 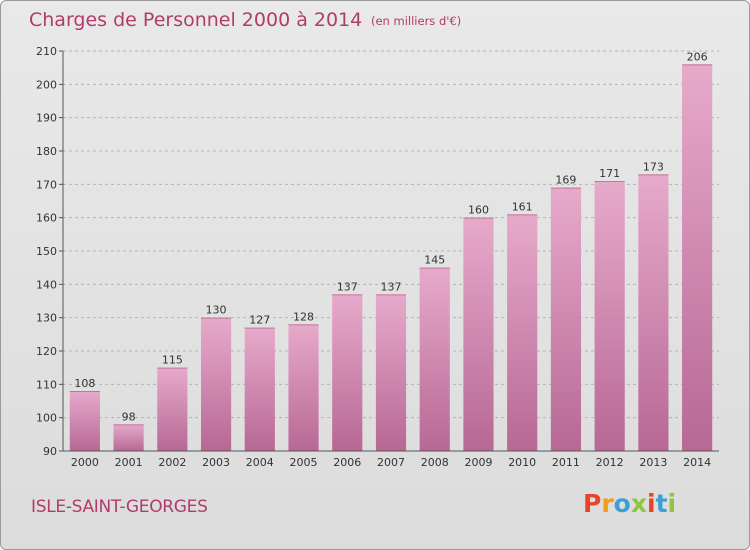 What do you see at coordinates (46, 118) in the screenshot?
I see `y-tick-label: 190` at bounding box center [46, 118].